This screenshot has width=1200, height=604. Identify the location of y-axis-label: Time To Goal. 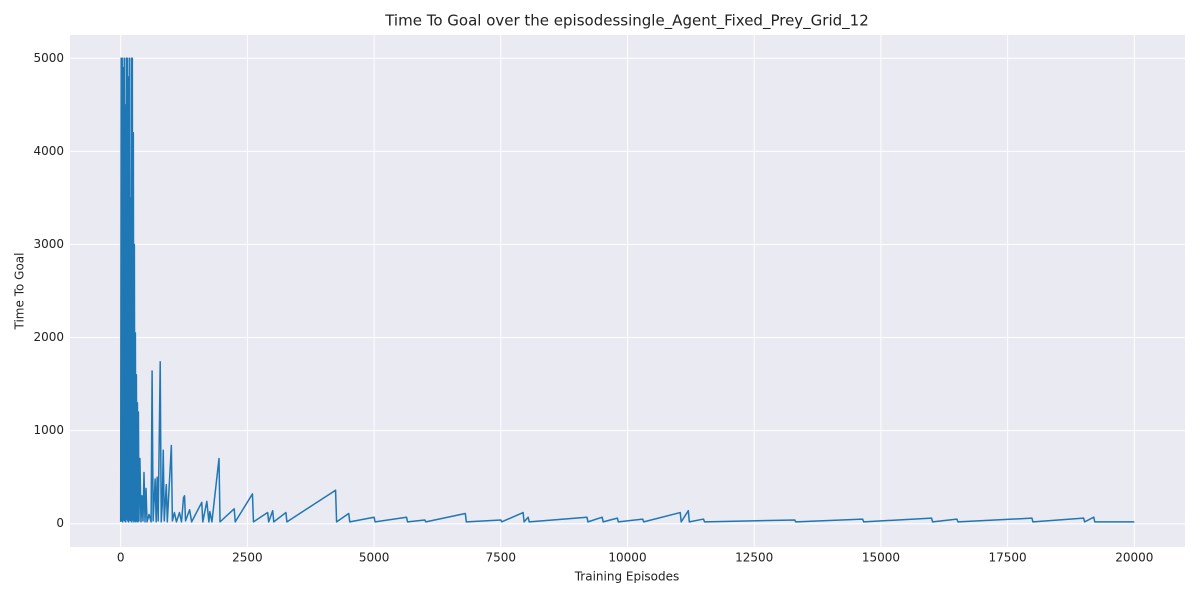
(20, 292).